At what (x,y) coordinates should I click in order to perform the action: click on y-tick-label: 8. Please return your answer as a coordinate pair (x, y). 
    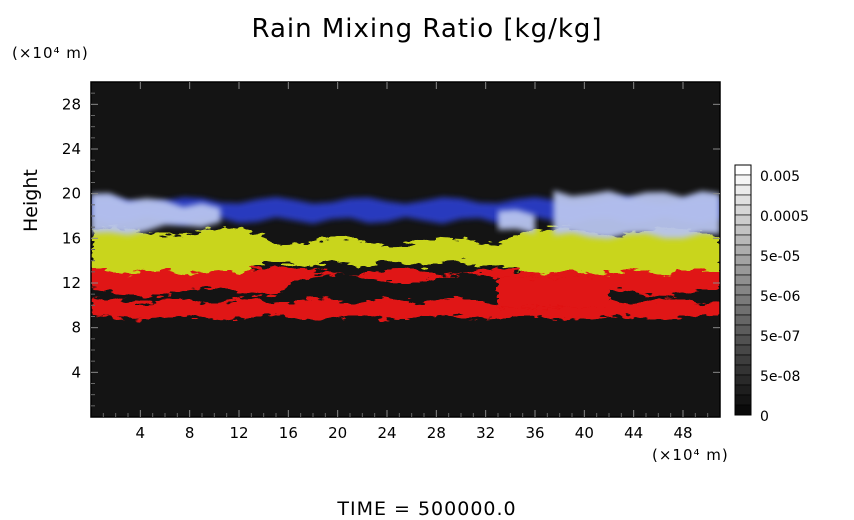
    Looking at the image, I should click on (76, 328).